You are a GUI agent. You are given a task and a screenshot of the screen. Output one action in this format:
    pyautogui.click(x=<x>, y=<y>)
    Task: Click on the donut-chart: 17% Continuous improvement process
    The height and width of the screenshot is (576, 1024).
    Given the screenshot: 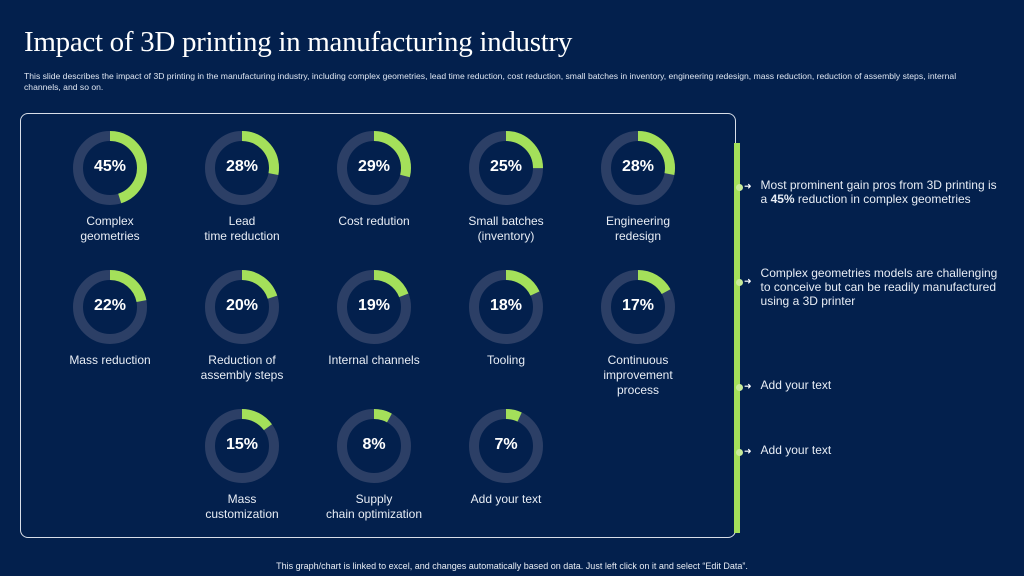 What is the action you would take?
    pyautogui.click(x=638, y=333)
    